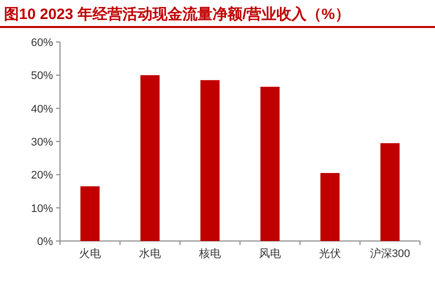 This screenshot has width=435, height=299. I want to click on chart-title: 图10 2023 年经营活动现金流量净额/营业收入（%）, so click(177, 14).